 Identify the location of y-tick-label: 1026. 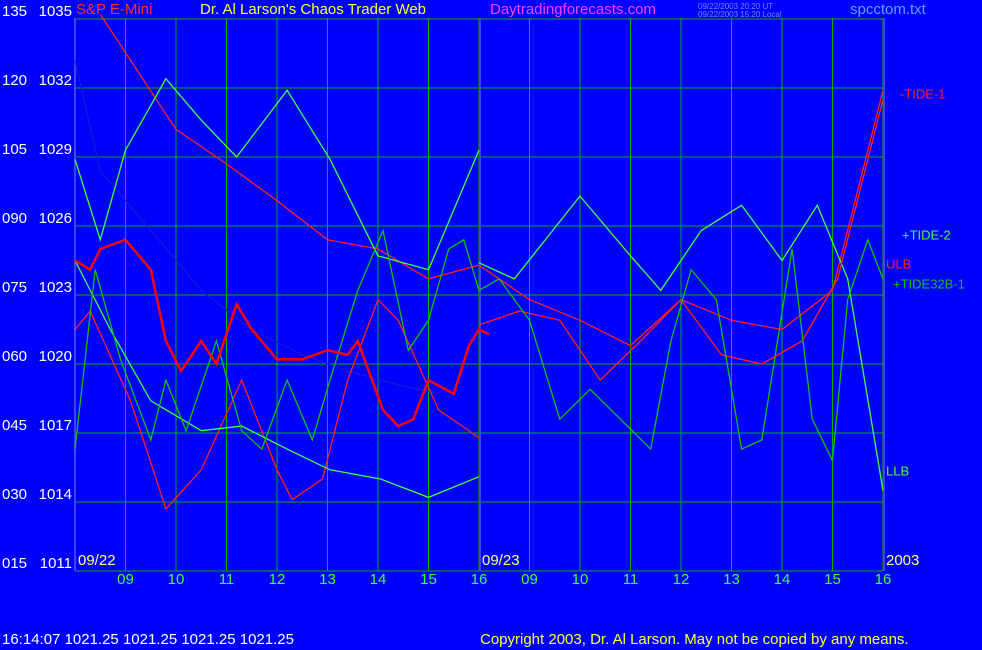
(55, 218).